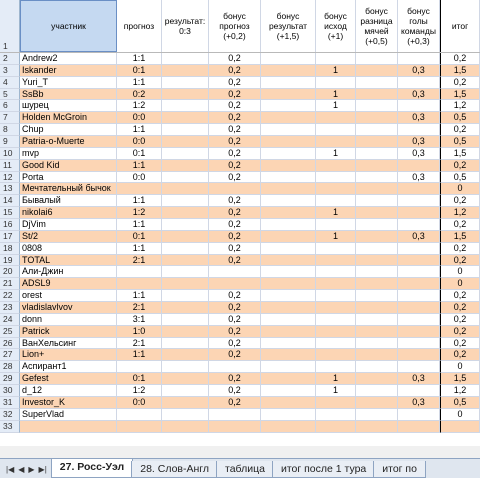 The image size is (480, 478). I want to click on tab-after-round-1: итог после 1 тура, so click(323, 469).